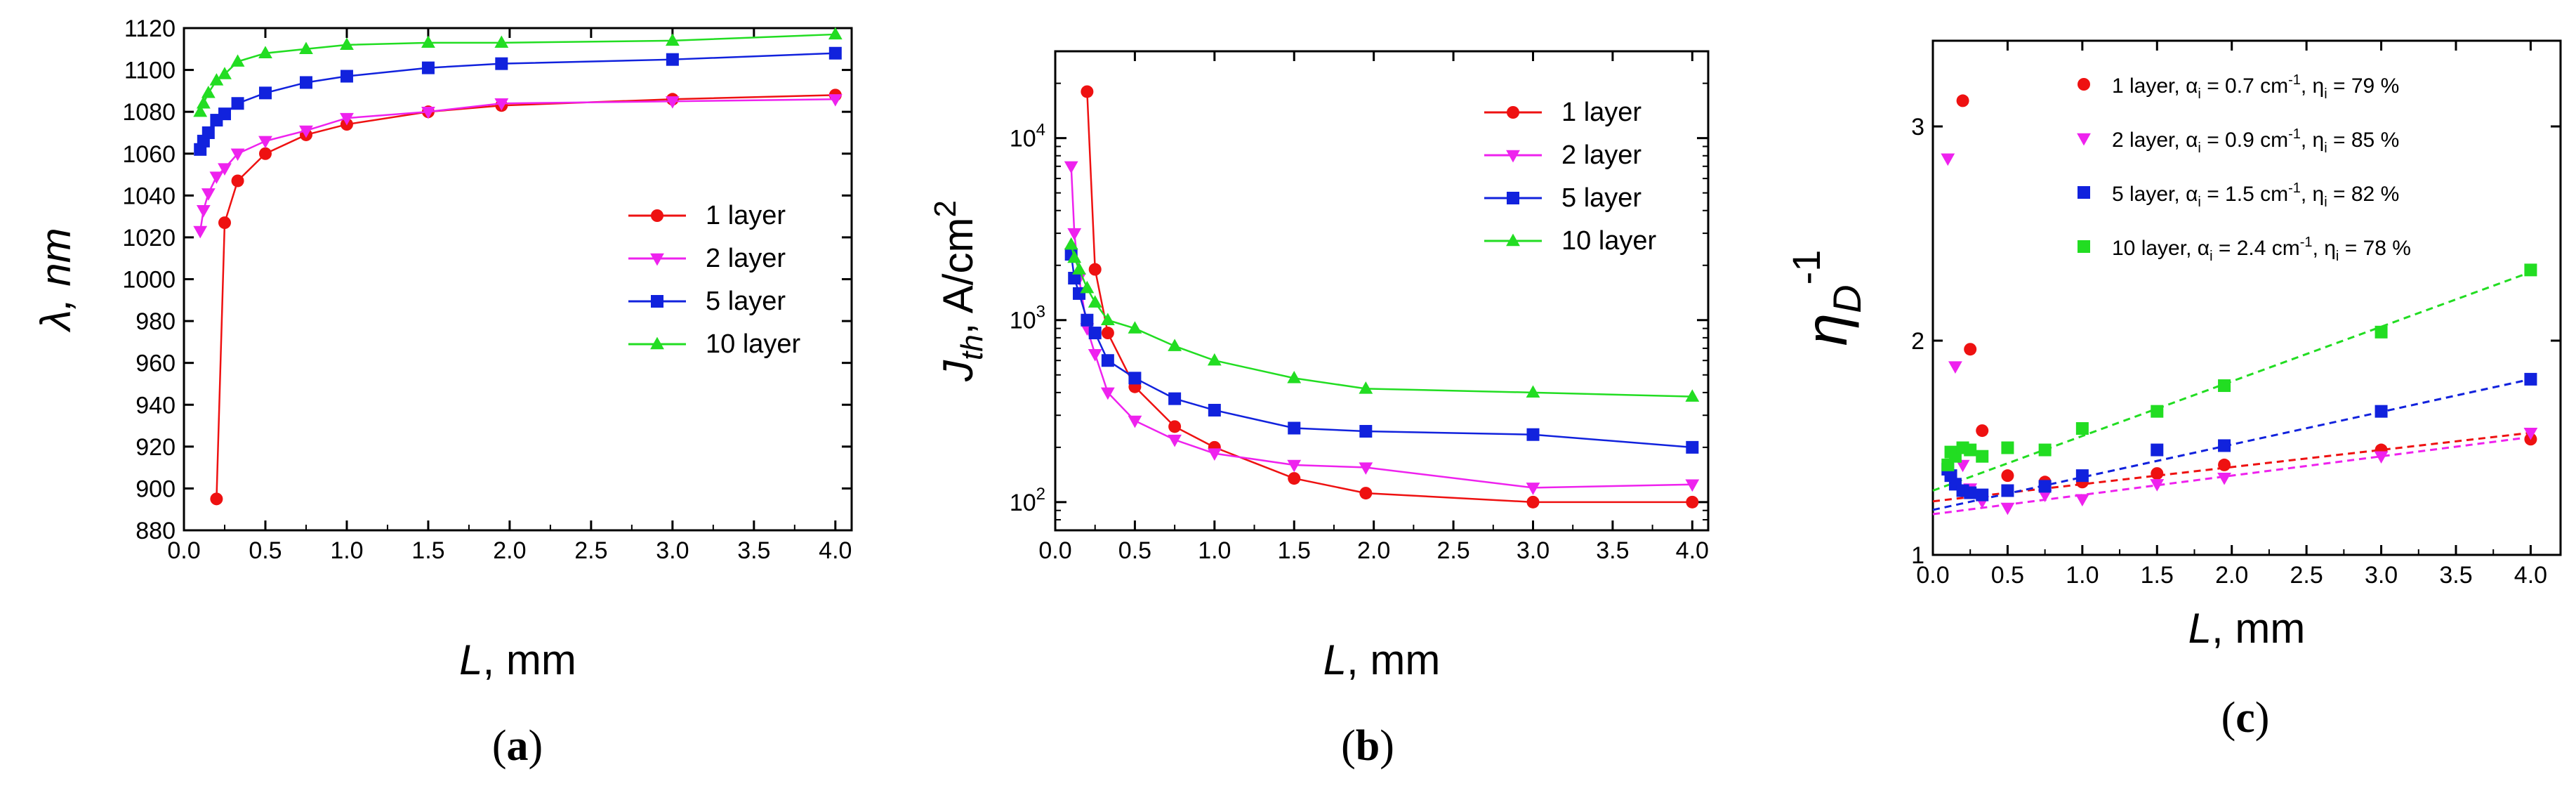 This screenshot has width=2576, height=793. Describe the element at coordinates (958, 291) in the screenshot. I see `y-axis-label: Jth, A/cm2` at that location.